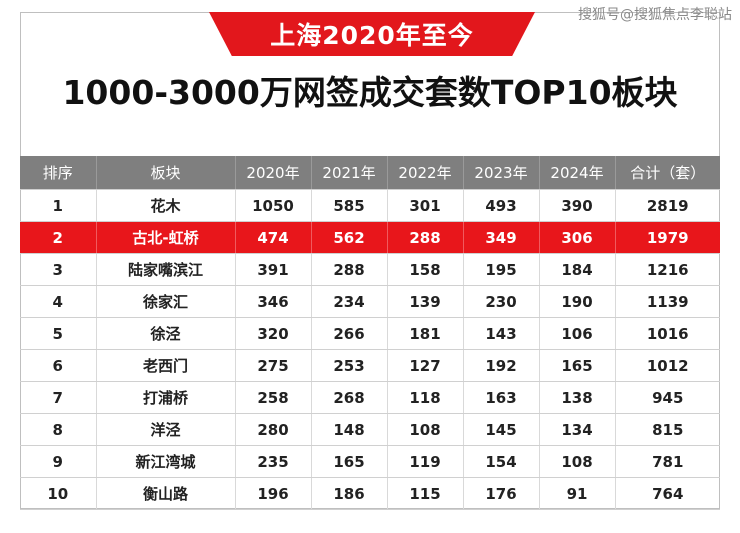  I want to click on cell-total: 1016, so click(667, 333).